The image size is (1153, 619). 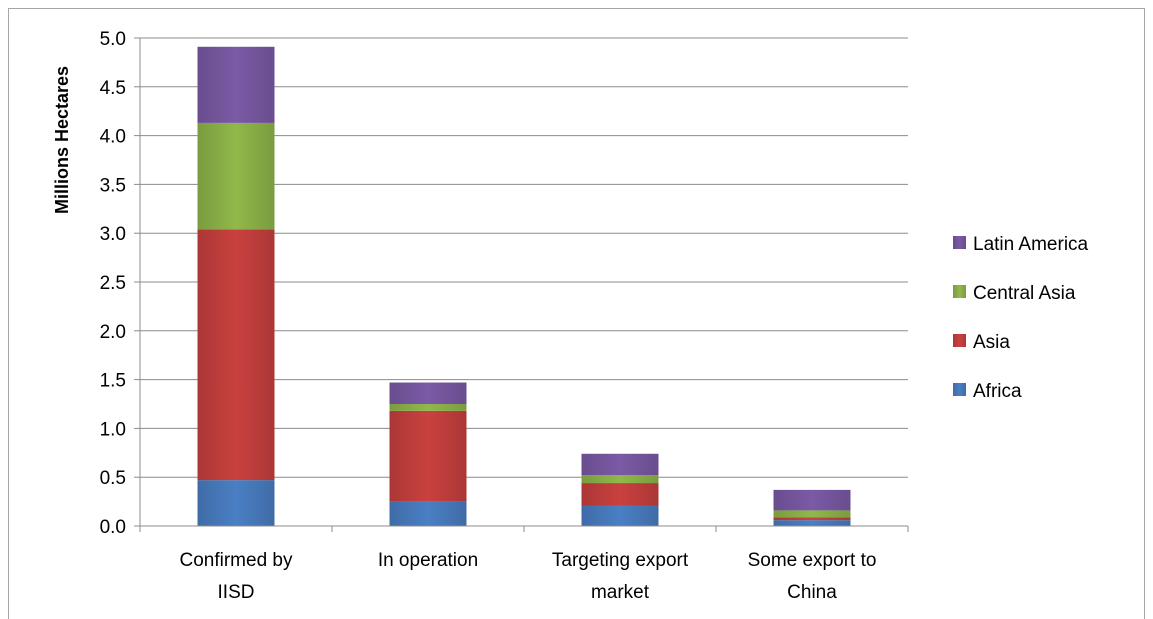 What do you see at coordinates (113, 137) in the screenshot?
I see `y-tick-label: 4.0` at bounding box center [113, 137].